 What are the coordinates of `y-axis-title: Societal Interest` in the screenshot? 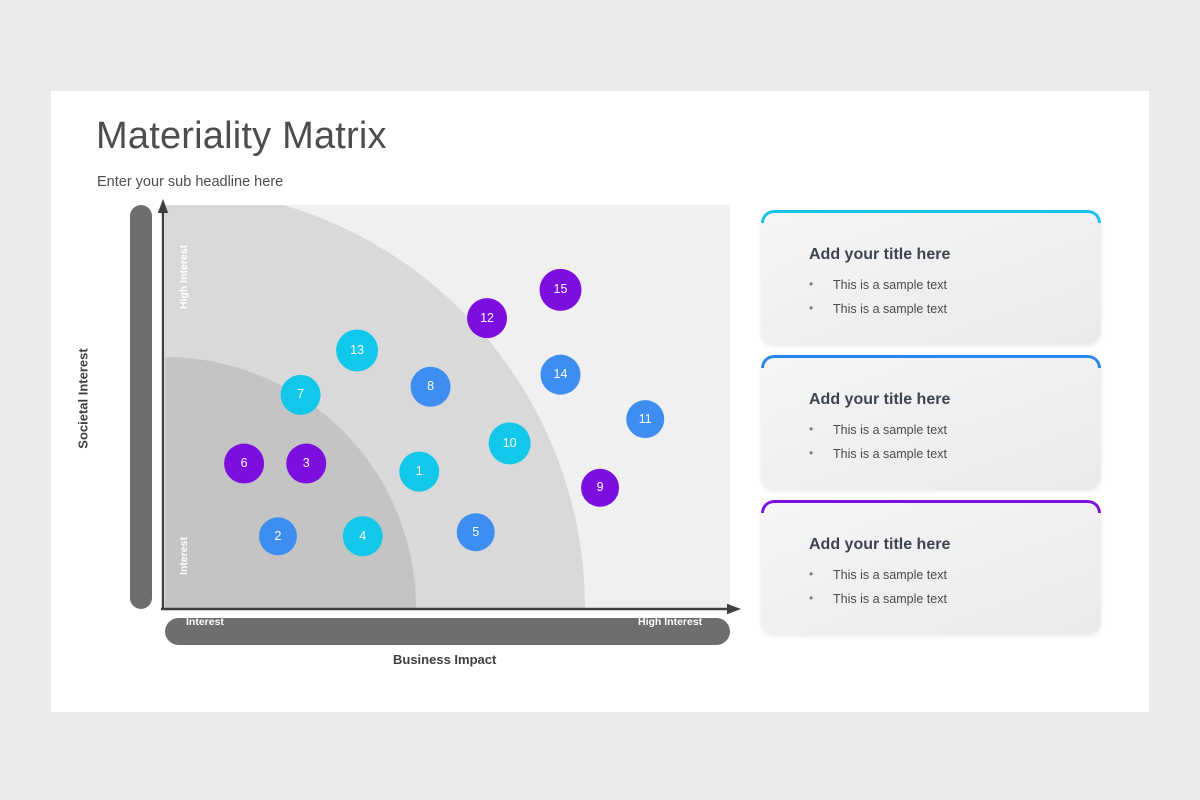 It's located at (83, 398).